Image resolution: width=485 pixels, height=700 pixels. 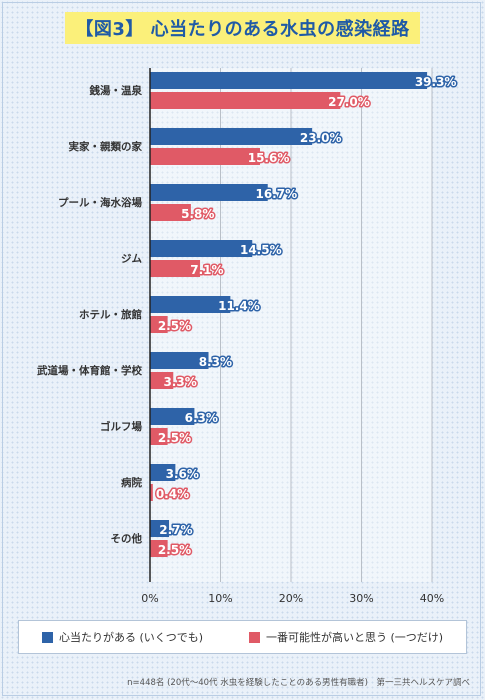 I want to click on data-label: 11.4%, so click(x=239, y=306).